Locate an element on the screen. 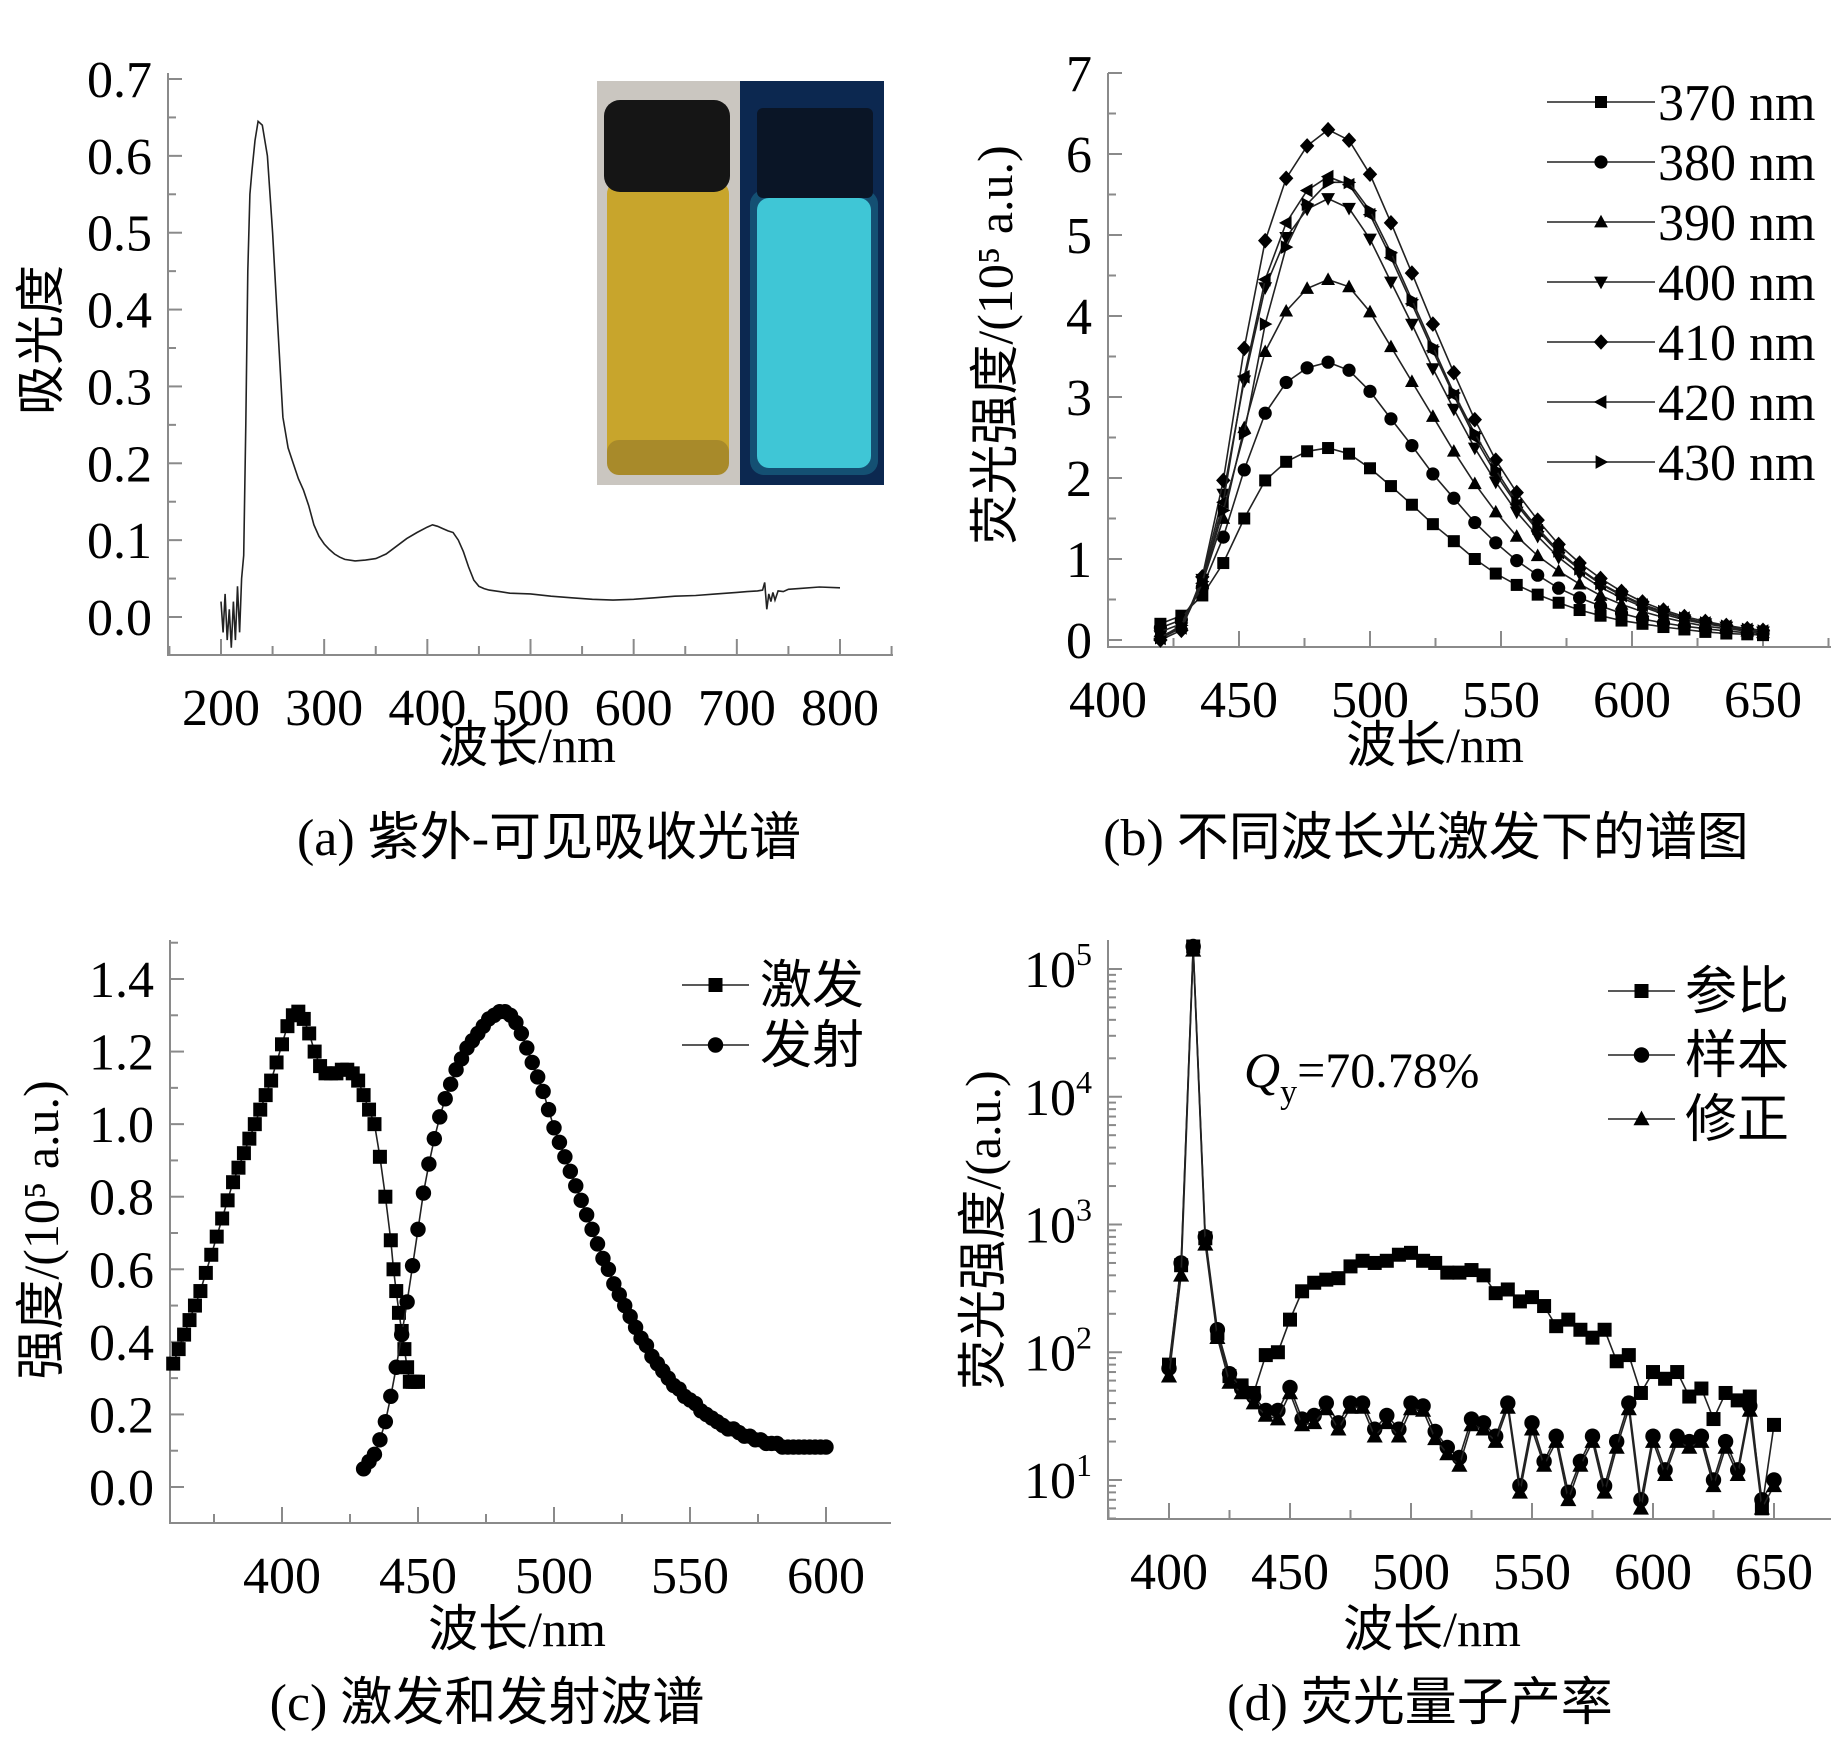  legend-label: 420 nm is located at coordinates (1736, 403).